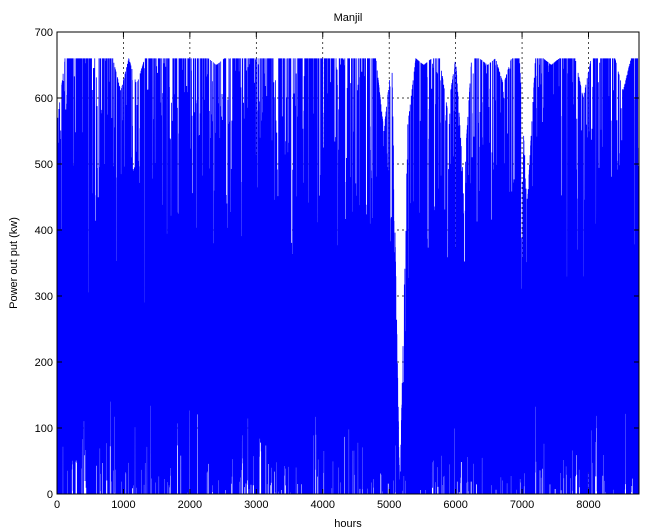  I want to click on y-tick-label: 200, so click(44, 363).